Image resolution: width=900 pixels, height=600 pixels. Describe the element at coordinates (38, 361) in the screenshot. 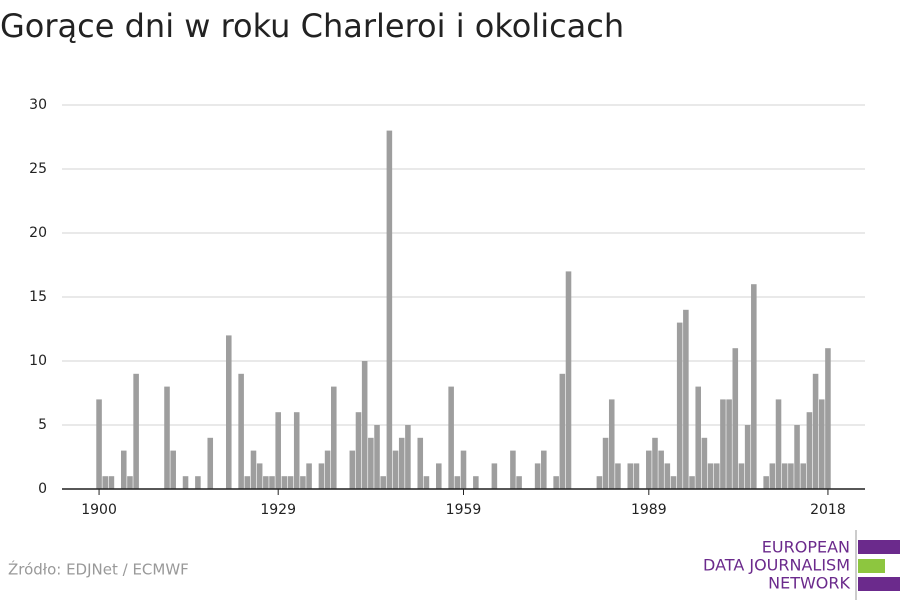

I see `y-tick-label: 10` at that location.